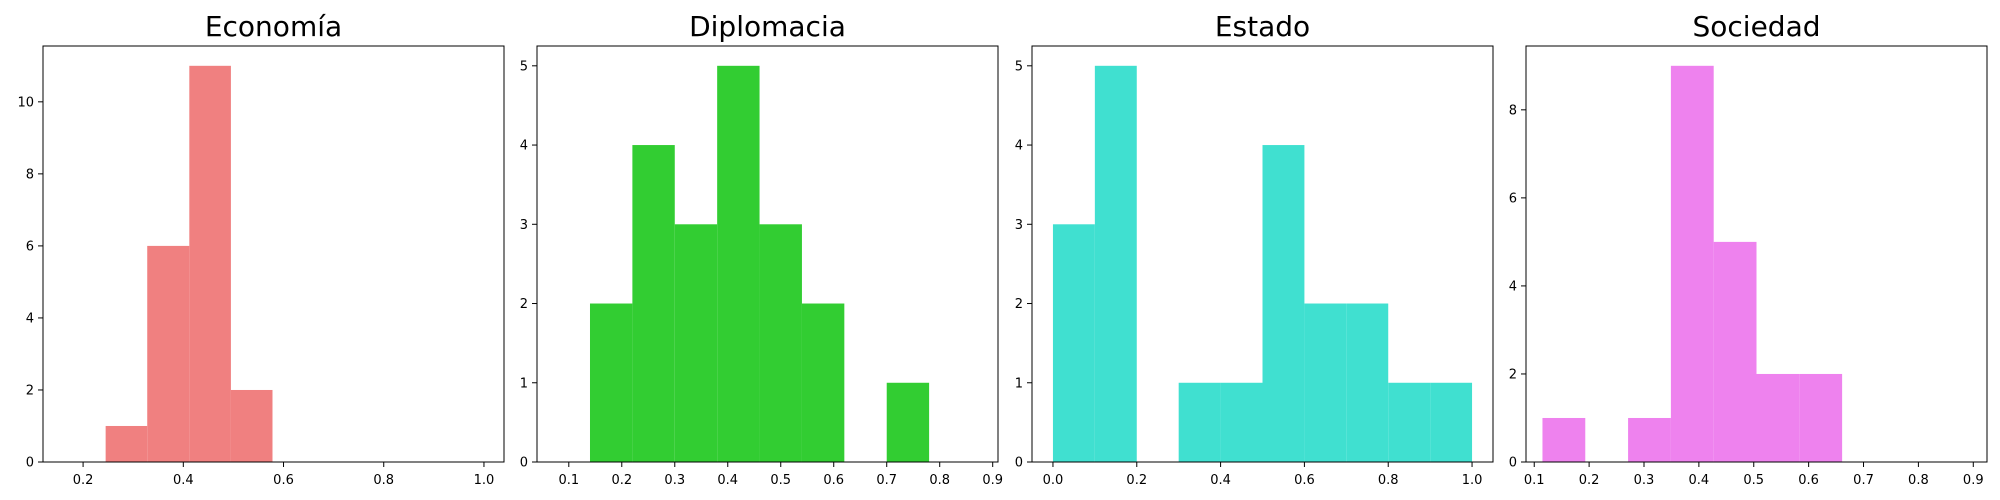 The height and width of the screenshot is (500, 2000). I want to click on economia-y-tick-label: 10, so click(25, 102).